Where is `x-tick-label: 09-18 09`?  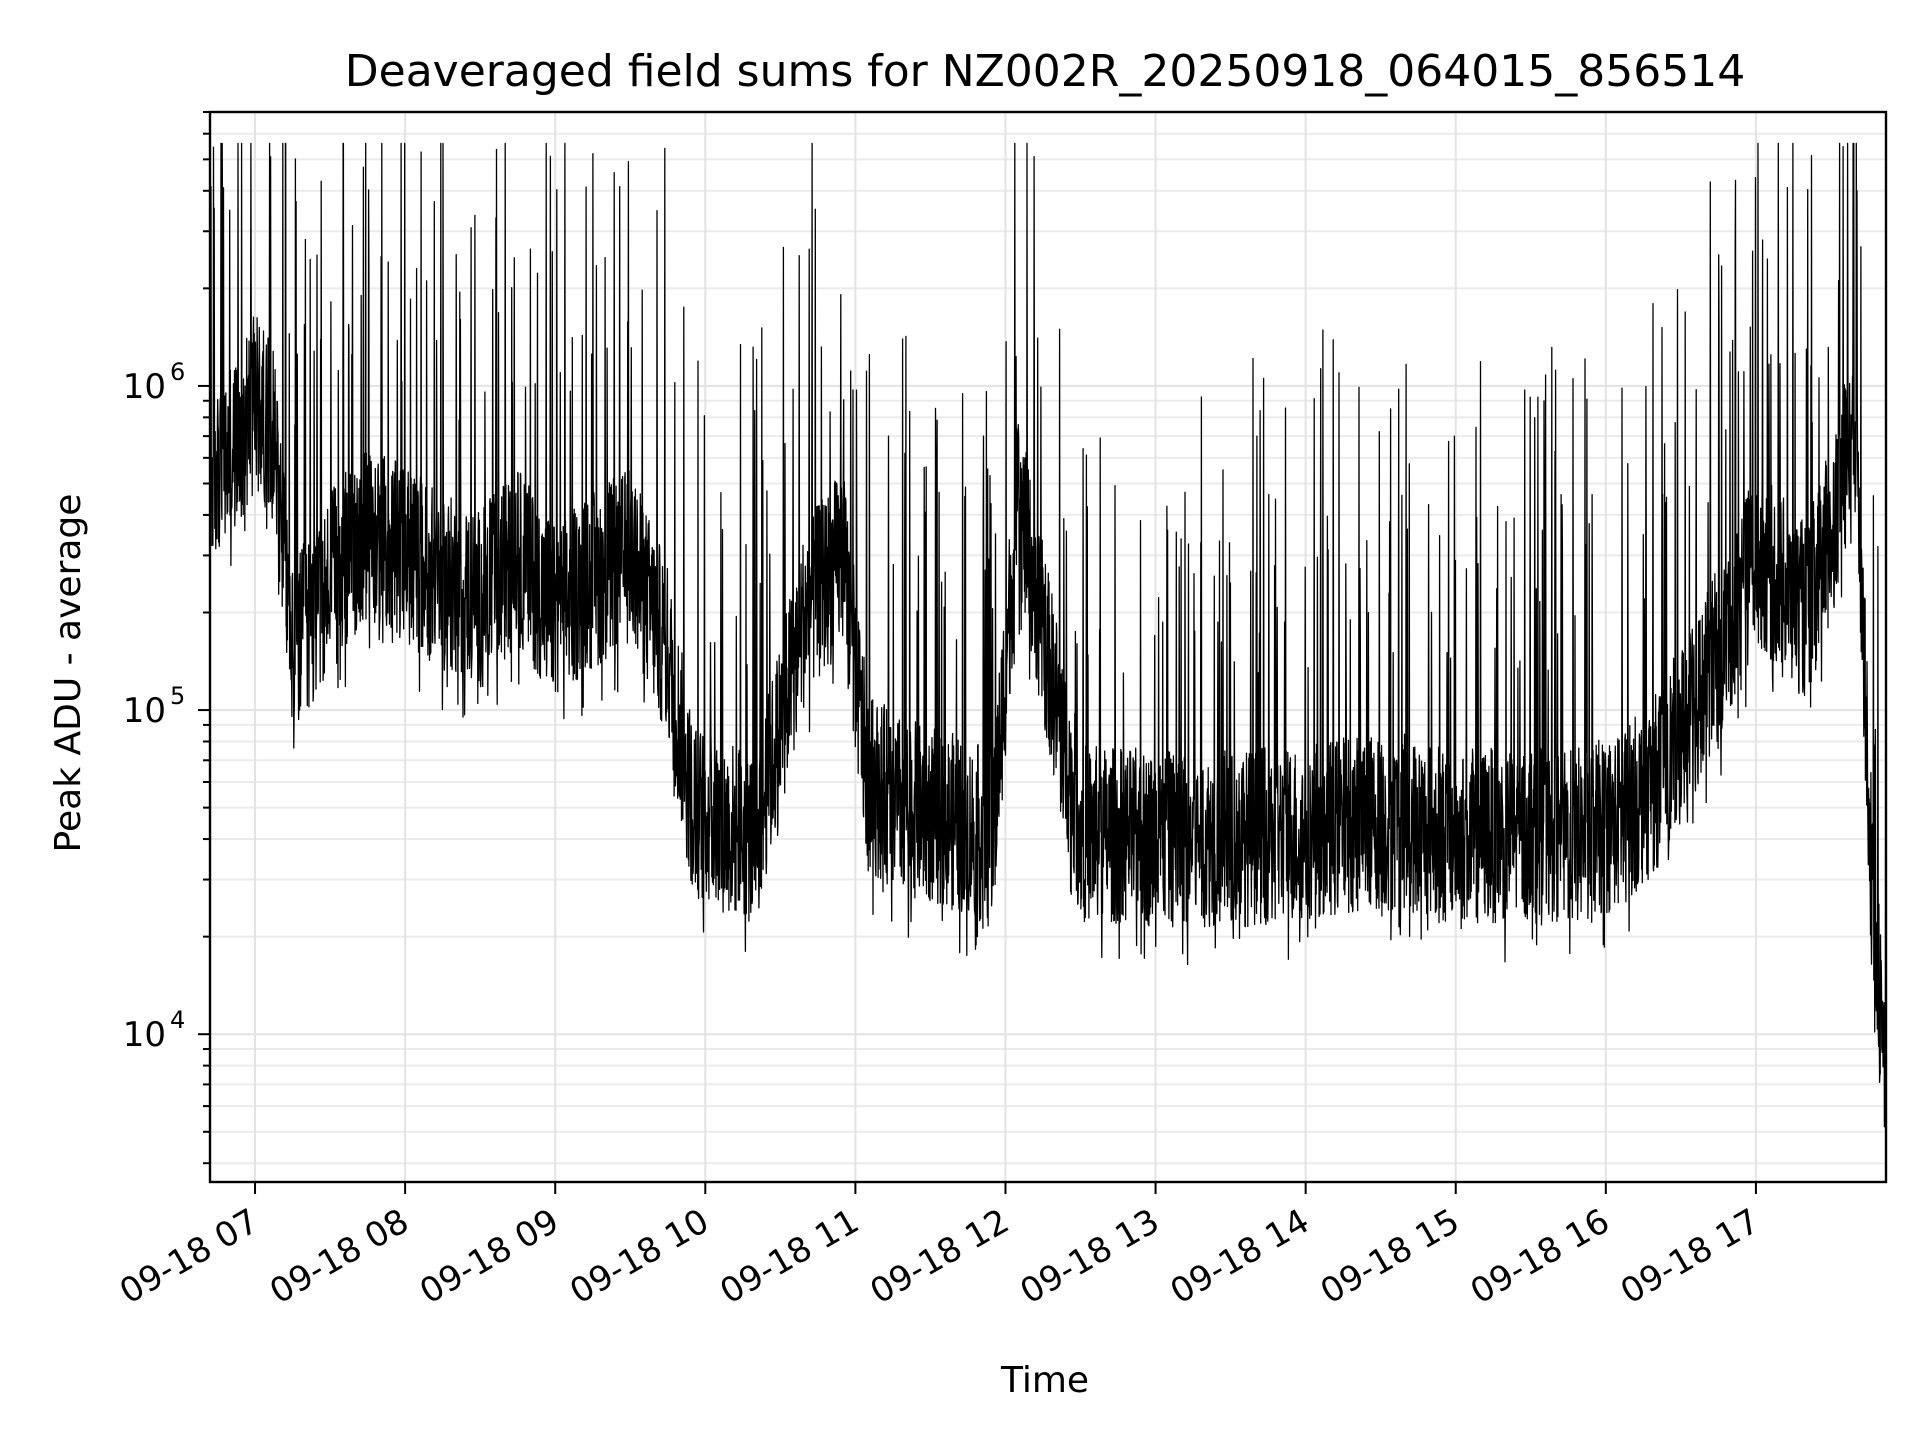
x-tick-label: 09-18 09 is located at coordinates (489, 1256).